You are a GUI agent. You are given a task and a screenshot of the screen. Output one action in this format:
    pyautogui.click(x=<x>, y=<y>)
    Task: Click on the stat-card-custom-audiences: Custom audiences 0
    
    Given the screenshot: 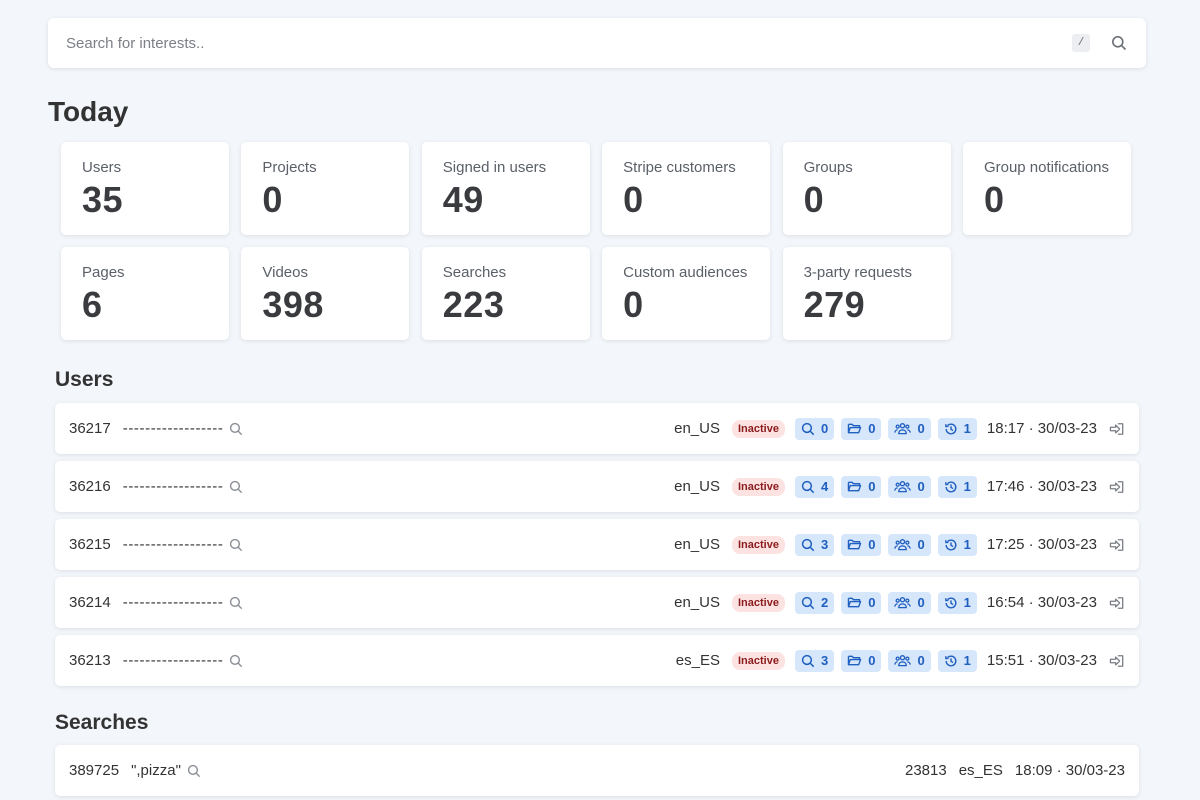 What is the action you would take?
    pyautogui.click(x=686, y=293)
    